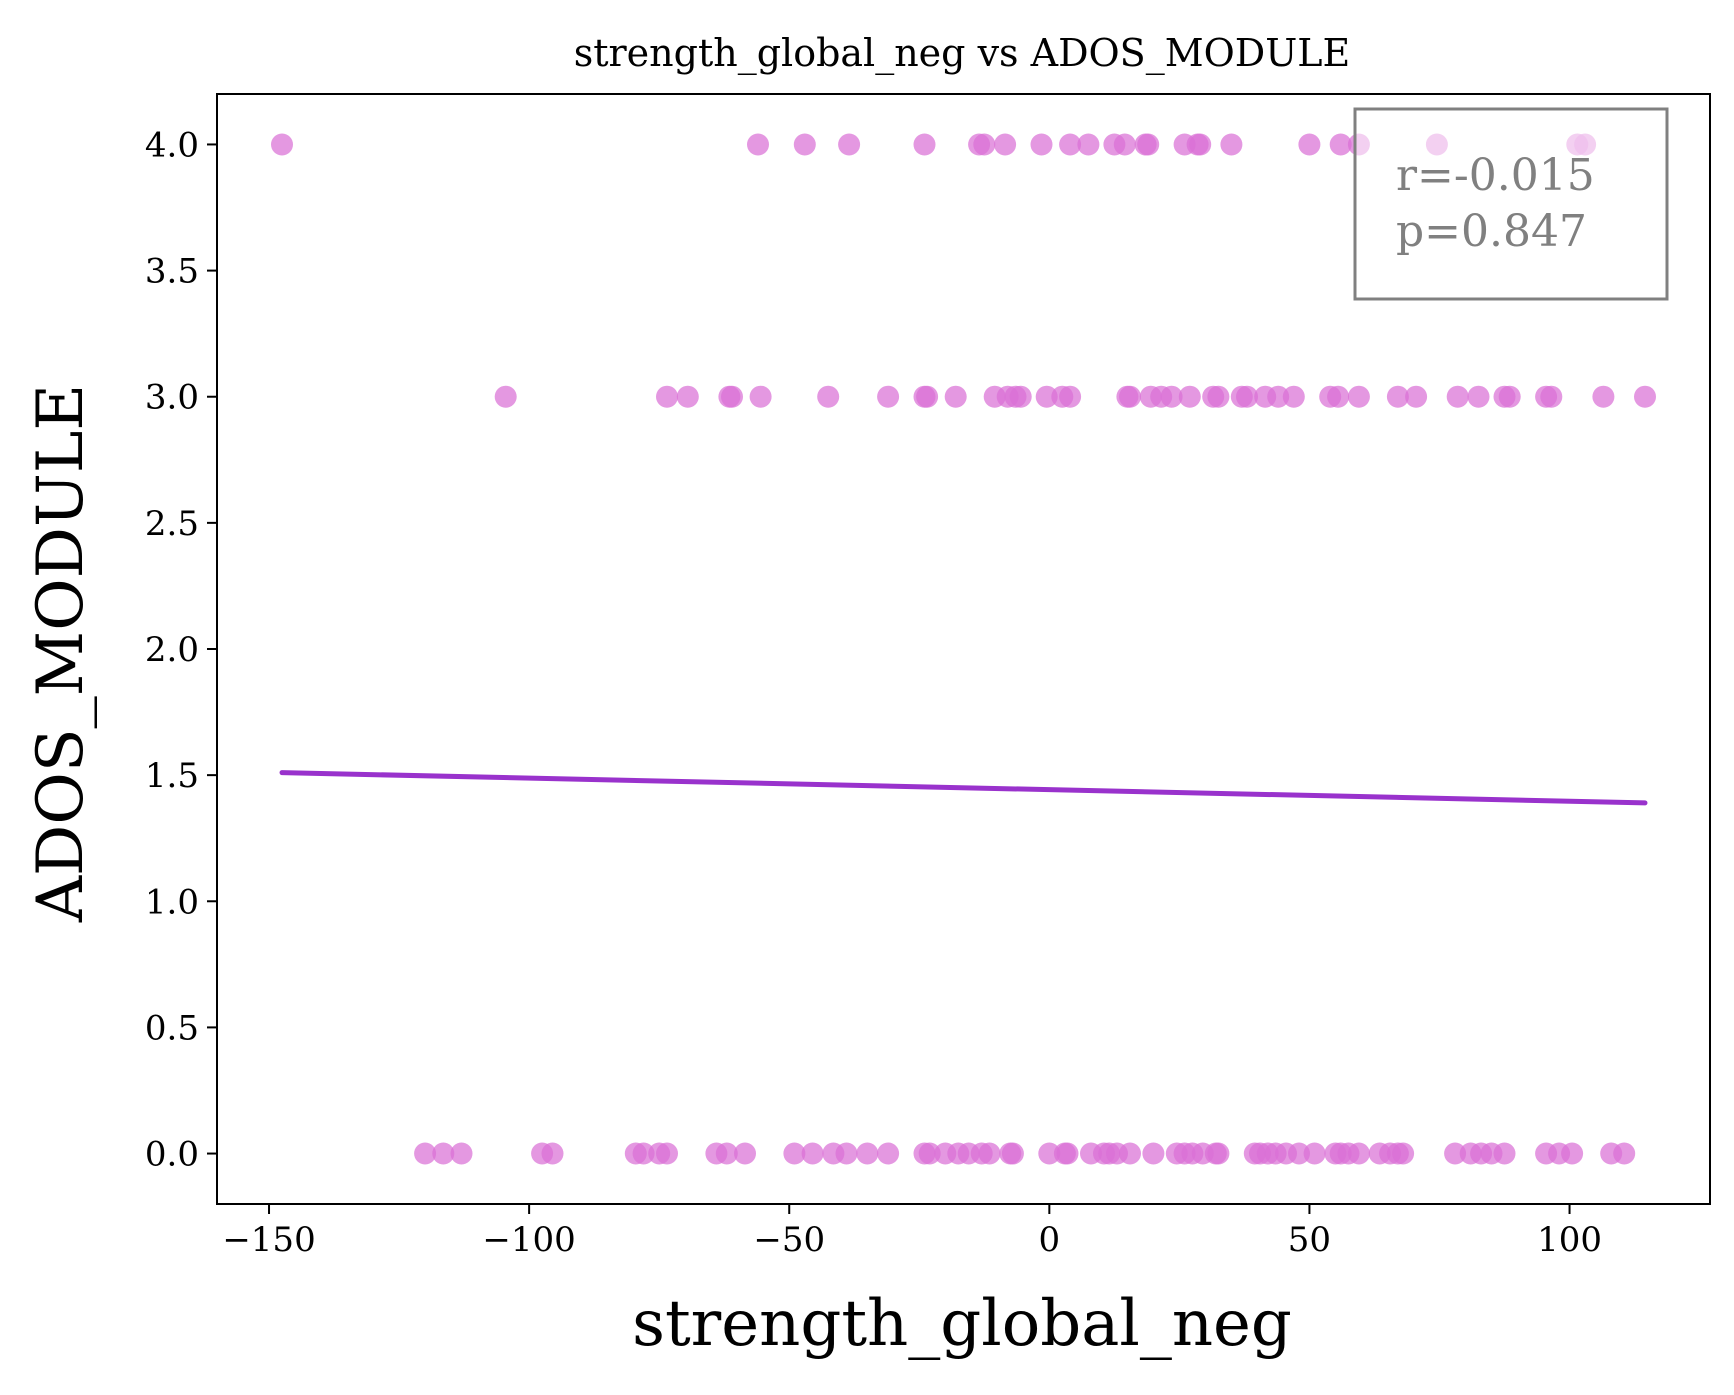  I want to click on x-tick-label: −50, so click(789, 1240).